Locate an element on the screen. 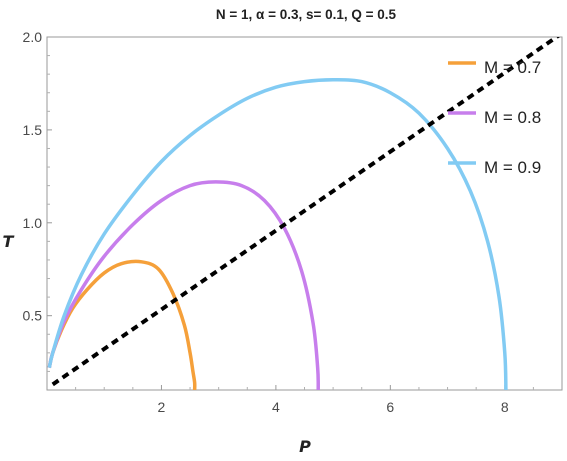  legend-label: M = 0.7 is located at coordinates (512, 67).